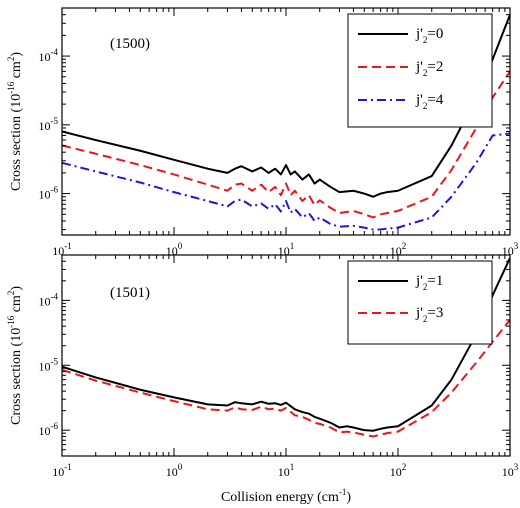 The height and width of the screenshot is (508, 520). What do you see at coordinates (174, 470) in the screenshot?
I see `x-tick-label: 10⁰` at bounding box center [174, 470].